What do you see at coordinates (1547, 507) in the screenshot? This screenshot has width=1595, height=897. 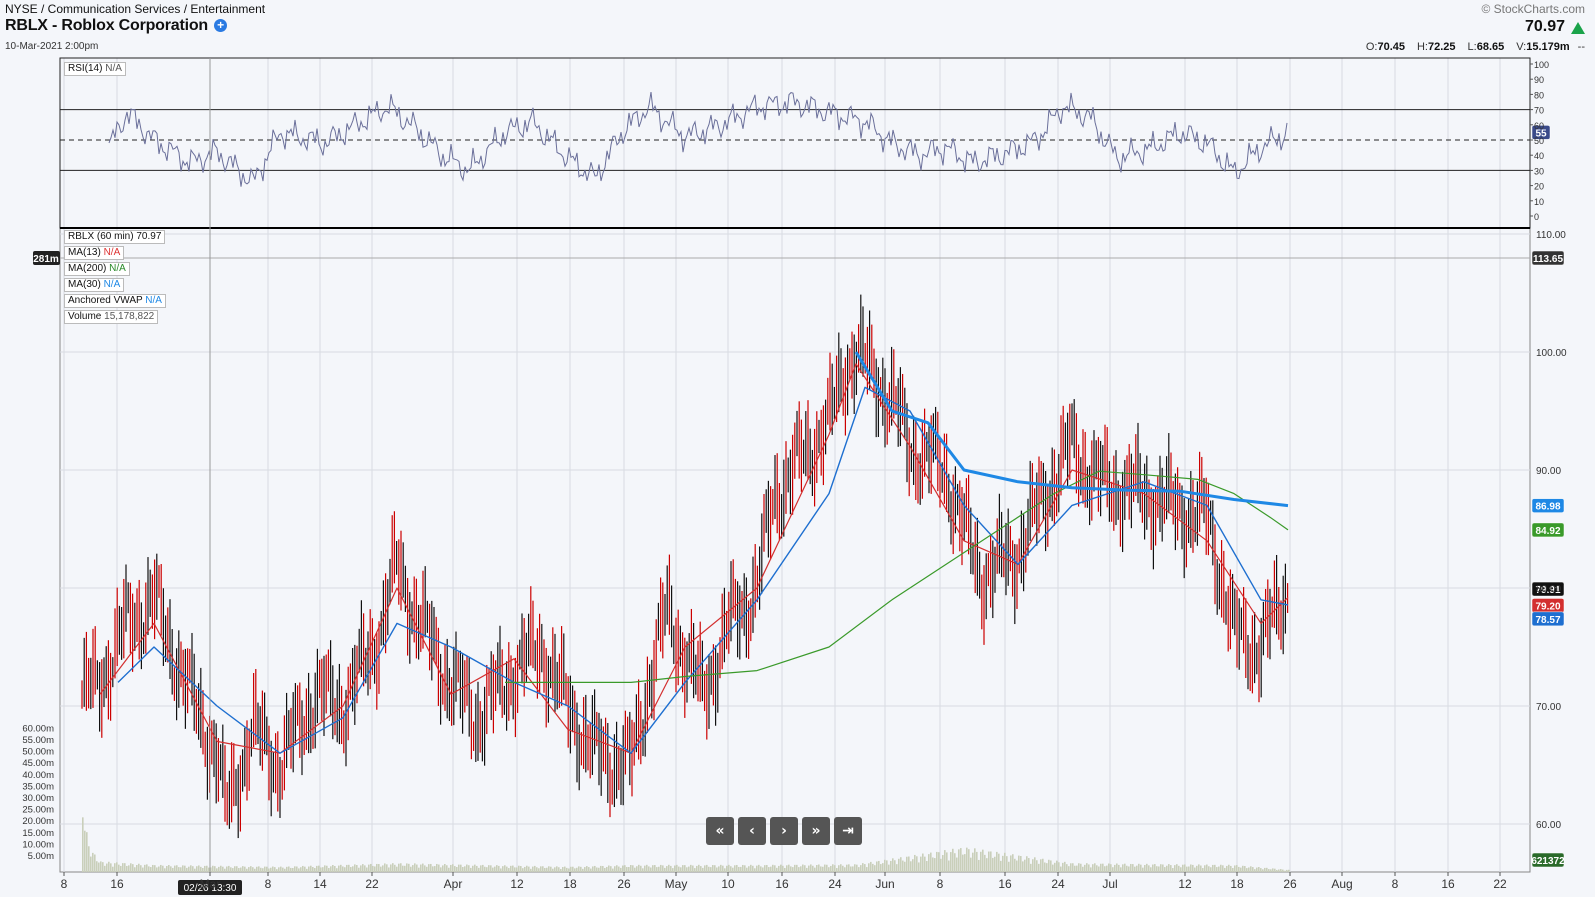 I see `vwap-badge: 86.98` at bounding box center [1547, 507].